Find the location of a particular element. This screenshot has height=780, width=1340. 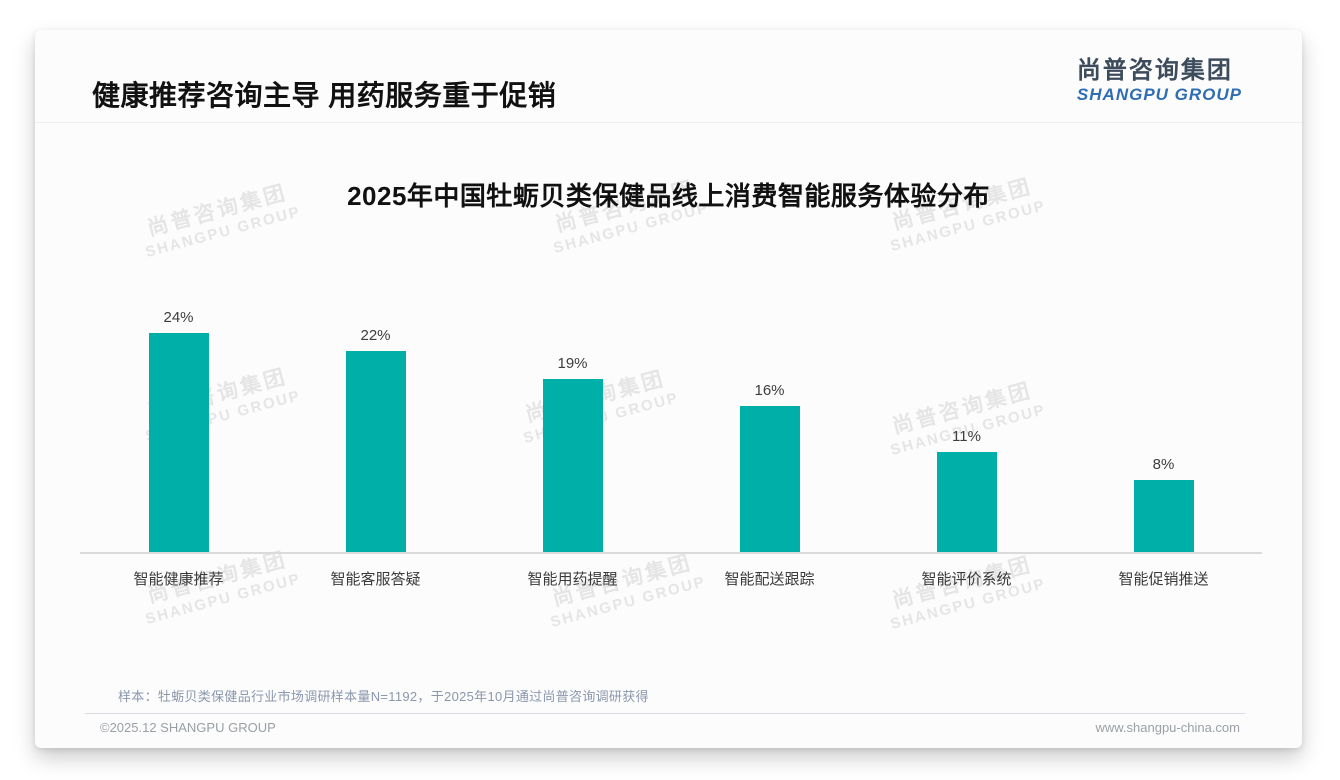

bar-value-label: 8% is located at coordinates (1163, 464).